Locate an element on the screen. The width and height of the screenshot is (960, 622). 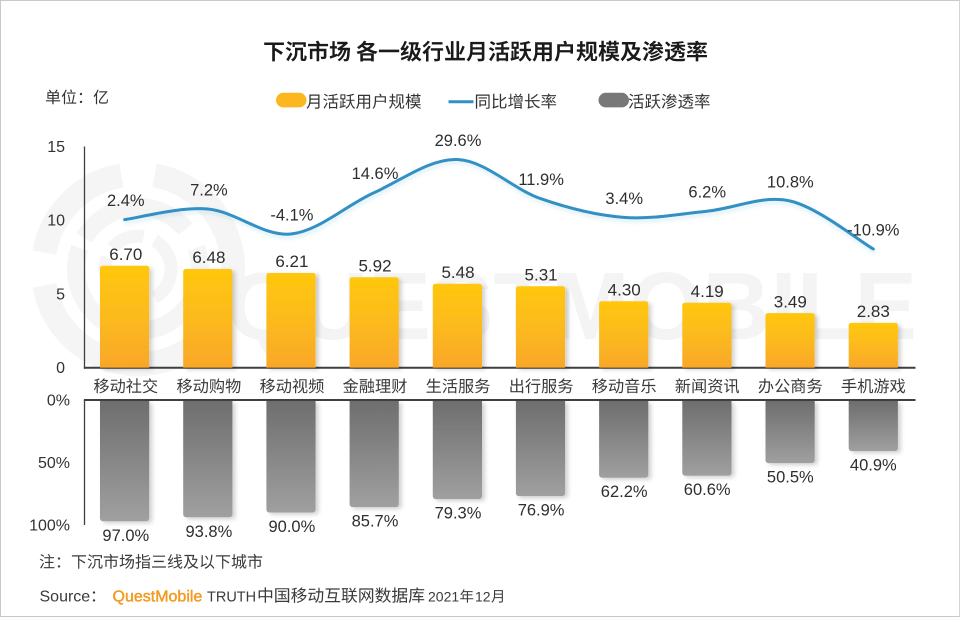
svg-text: 2.4% is located at coordinates (126, 201).